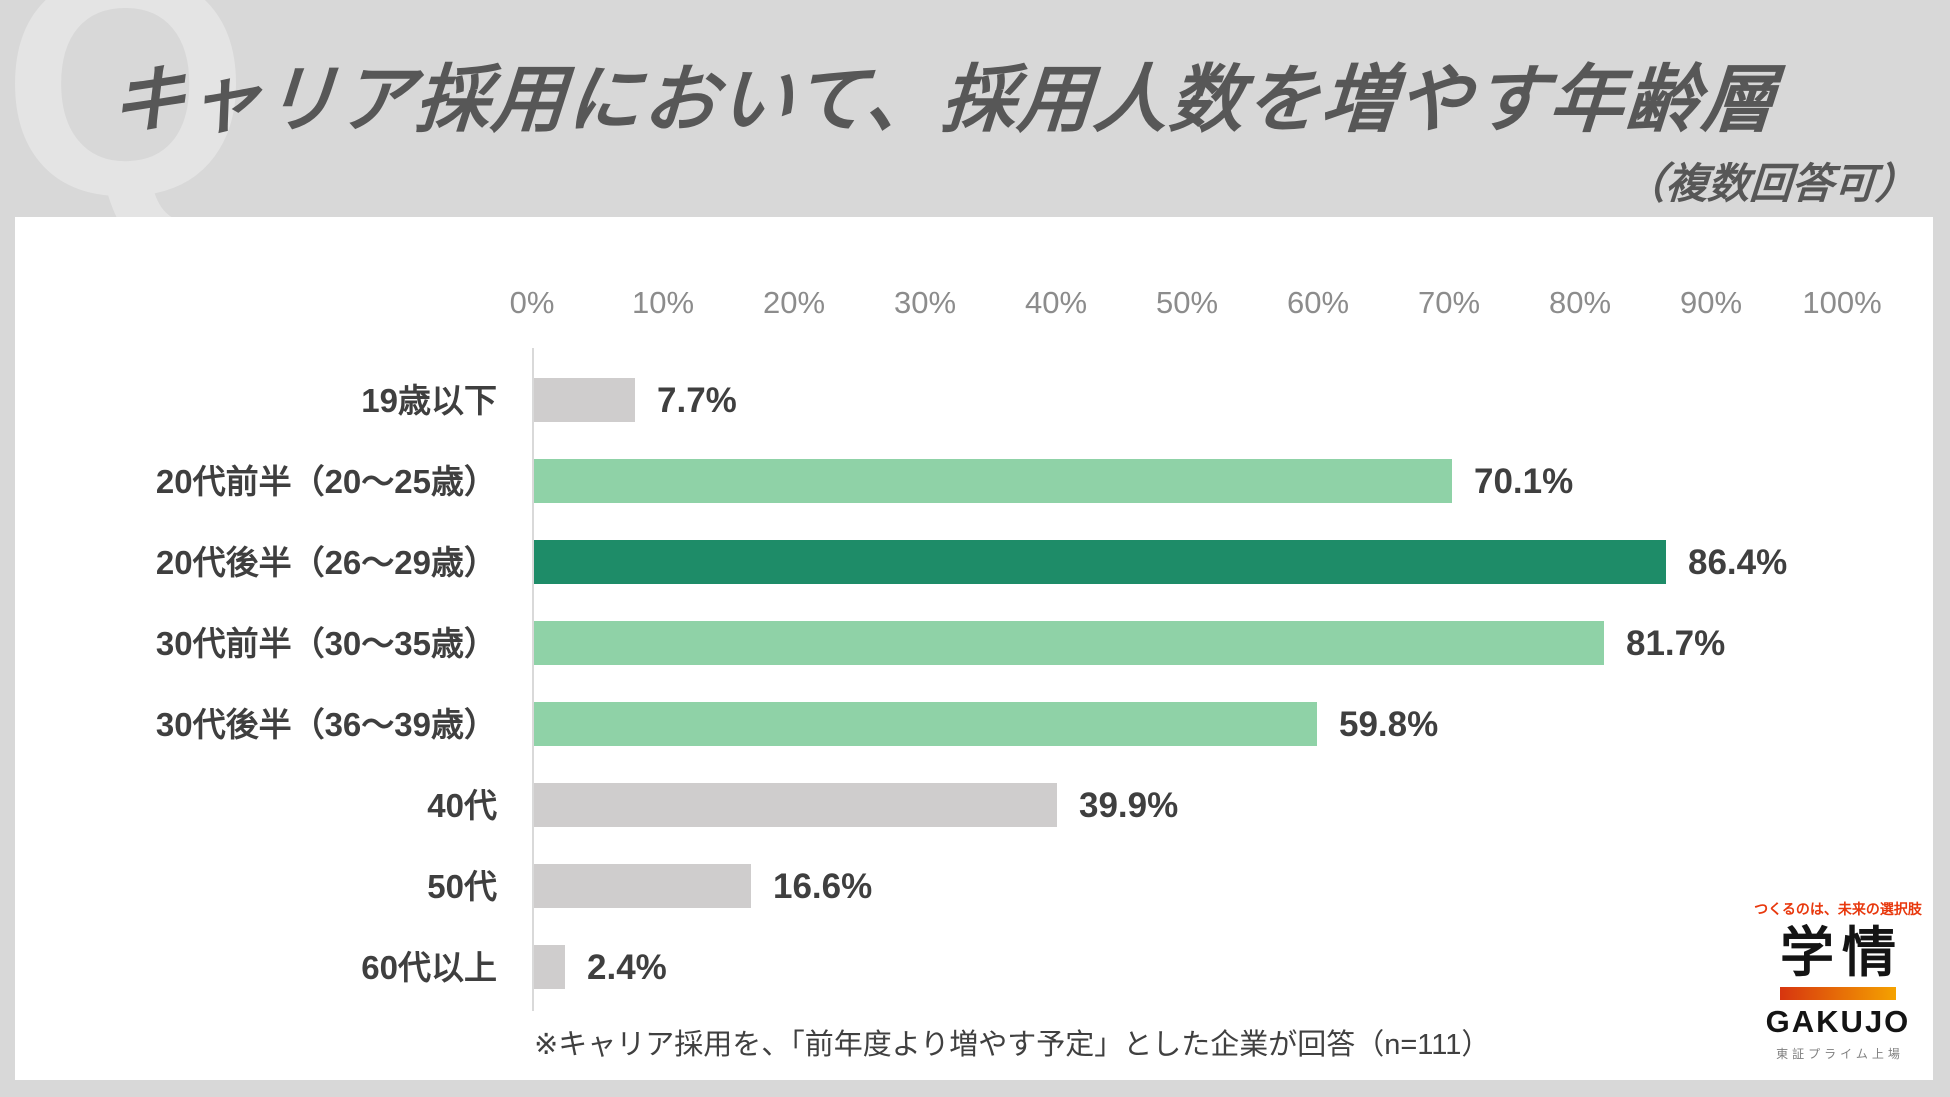 The image size is (1950, 1097). Describe the element at coordinates (794, 302) in the screenshot. I see `axis-tick-label: 20%` at that location.